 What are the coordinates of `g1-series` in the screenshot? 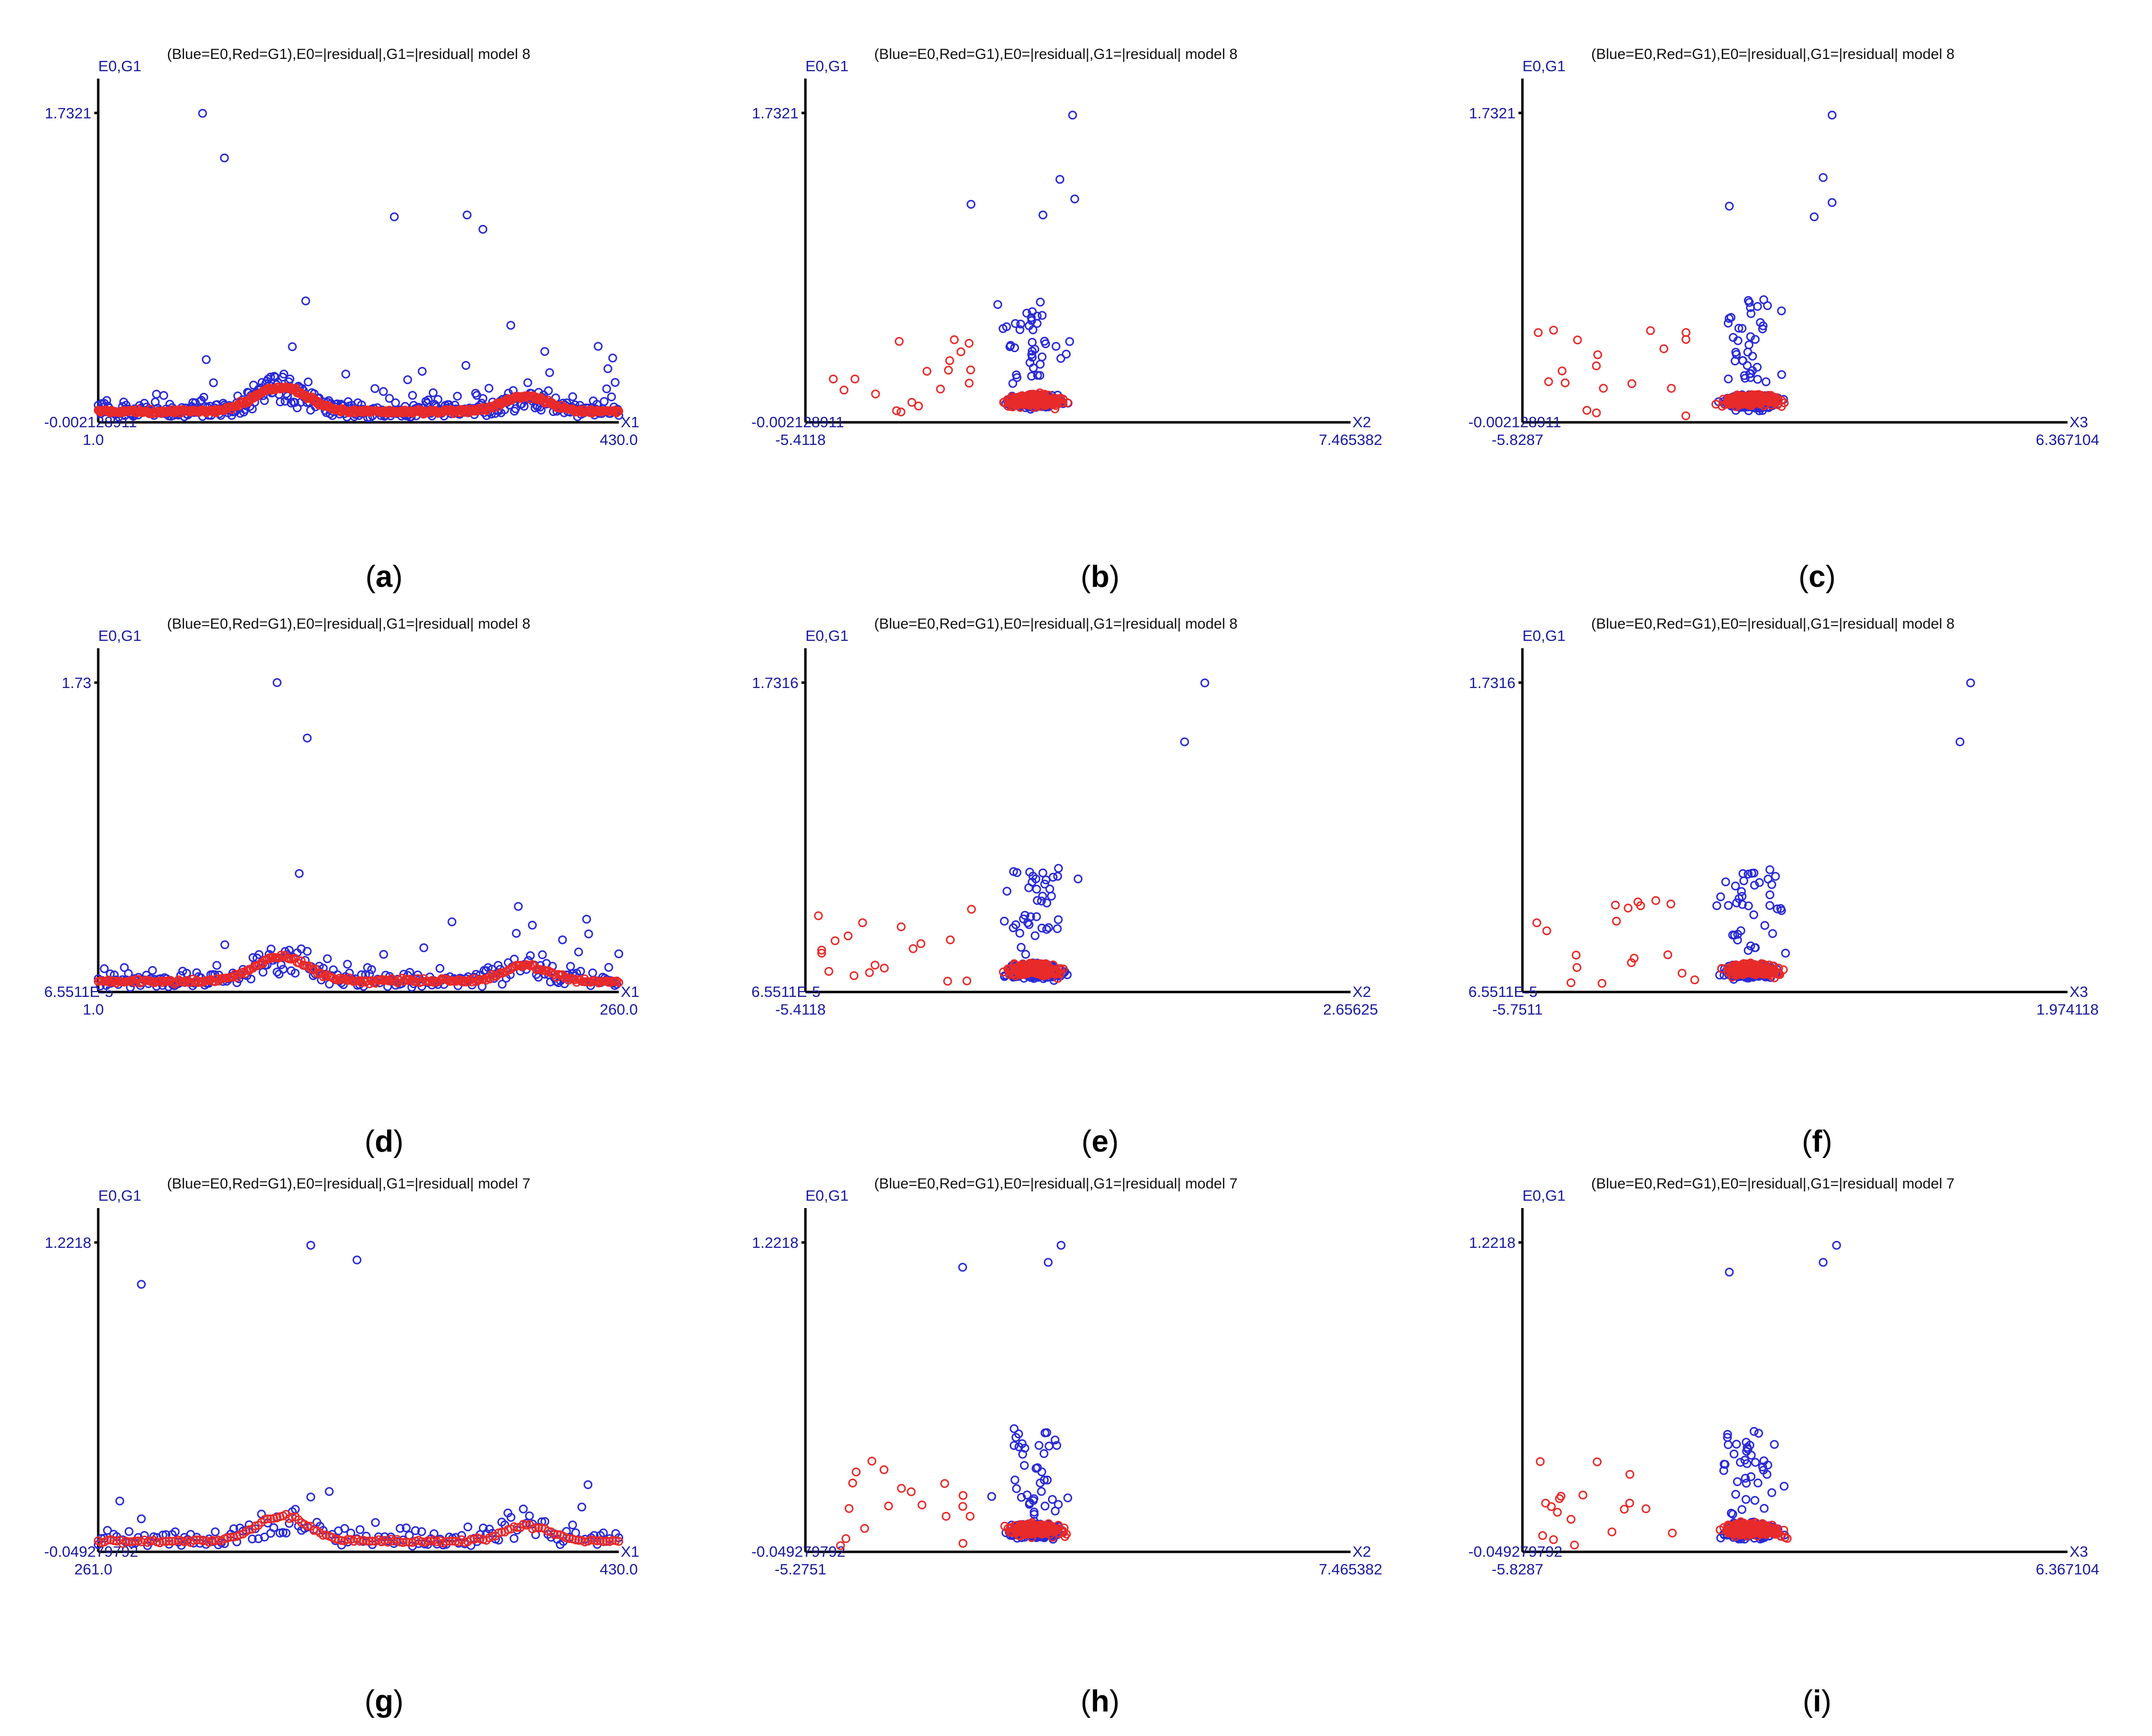 It's located at (1661, 373).